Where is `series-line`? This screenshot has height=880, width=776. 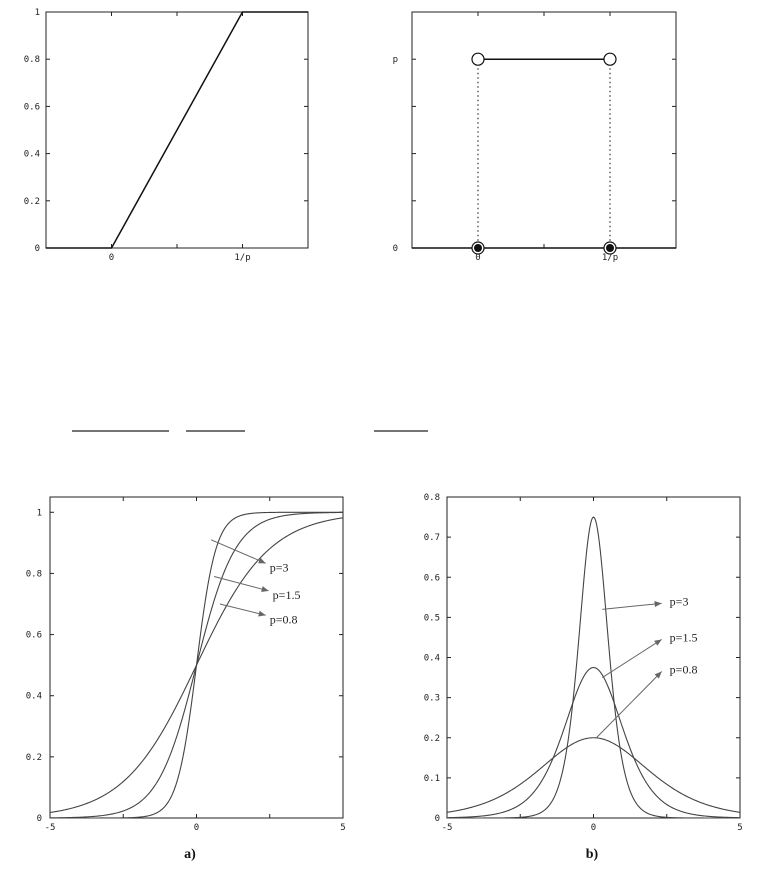
series-line is located at coordinates (177, 130).